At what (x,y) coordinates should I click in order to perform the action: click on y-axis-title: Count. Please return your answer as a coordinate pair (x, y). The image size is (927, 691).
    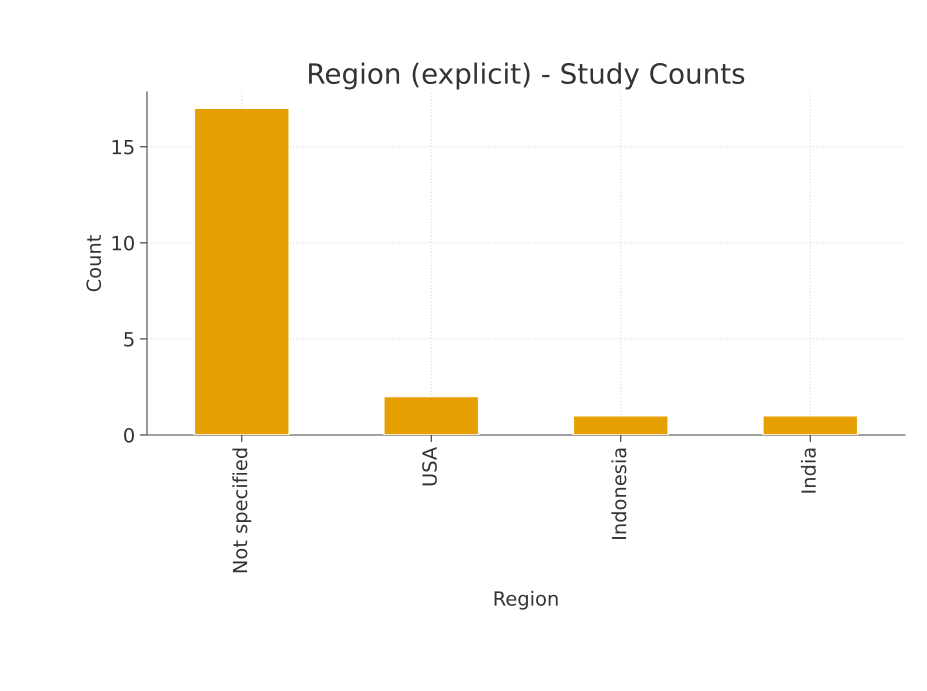
    Looking at the image, I should click on (94, 263).